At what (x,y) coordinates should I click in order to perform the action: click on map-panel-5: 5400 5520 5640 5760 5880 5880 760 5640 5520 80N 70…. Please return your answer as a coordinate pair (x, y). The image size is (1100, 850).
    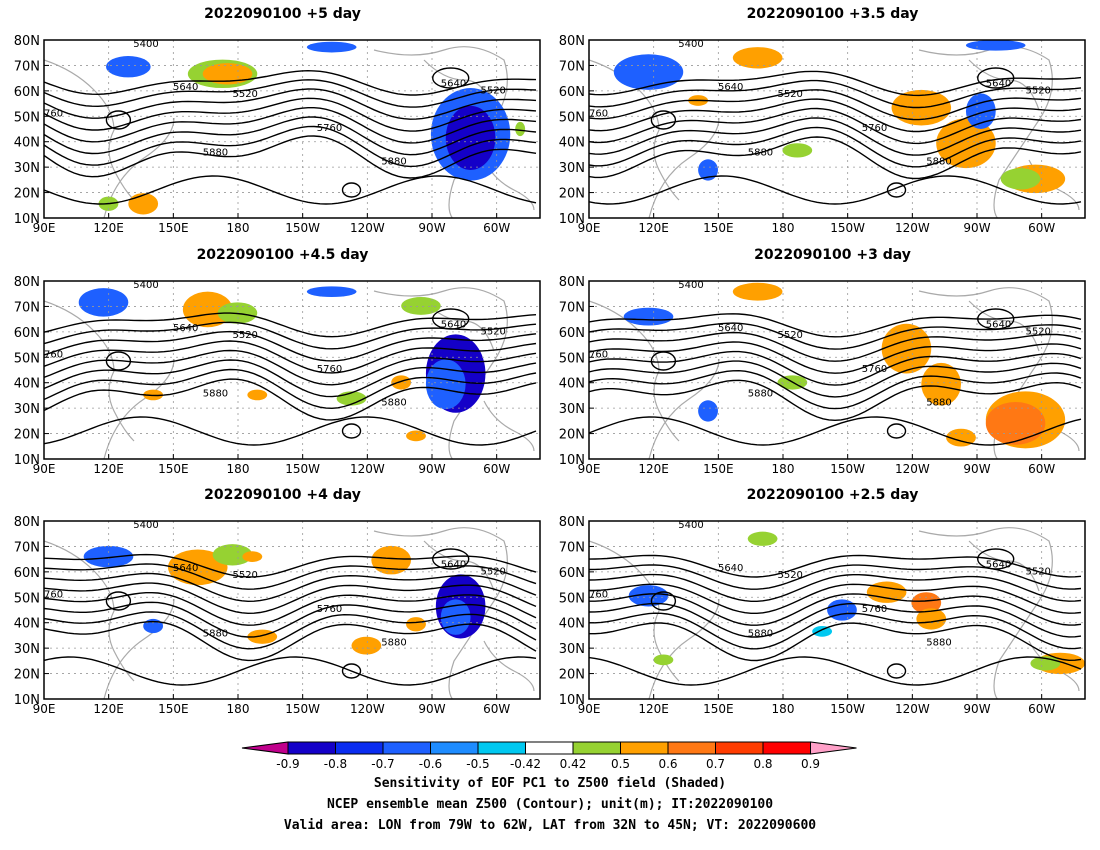
    Looking at the image, I should click on (277, 615).